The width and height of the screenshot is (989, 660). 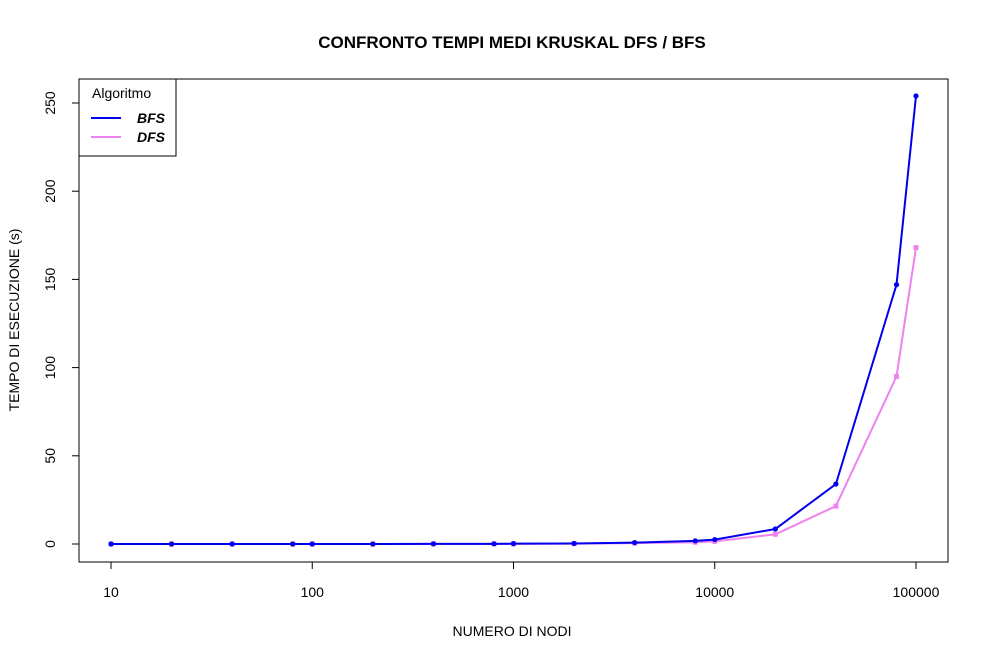 I want to click on legend-title: Algoritmo, so click(x=121, y=93).